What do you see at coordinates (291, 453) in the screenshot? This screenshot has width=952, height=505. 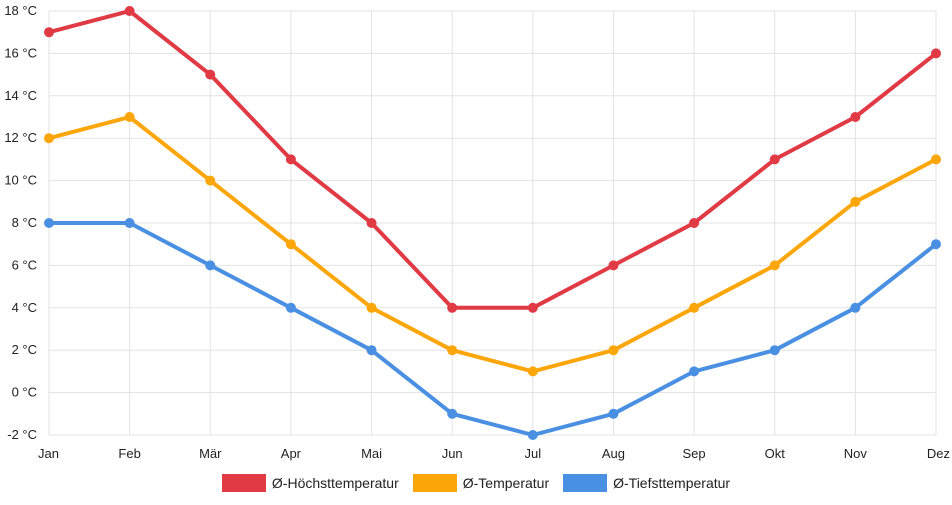 I see `x-tick-label: Apr` at bounding box center [291, 453].